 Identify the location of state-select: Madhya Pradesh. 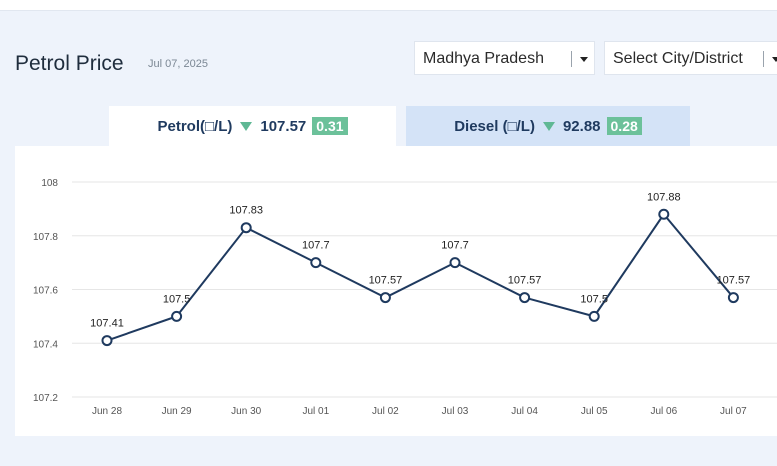
(504, 58).